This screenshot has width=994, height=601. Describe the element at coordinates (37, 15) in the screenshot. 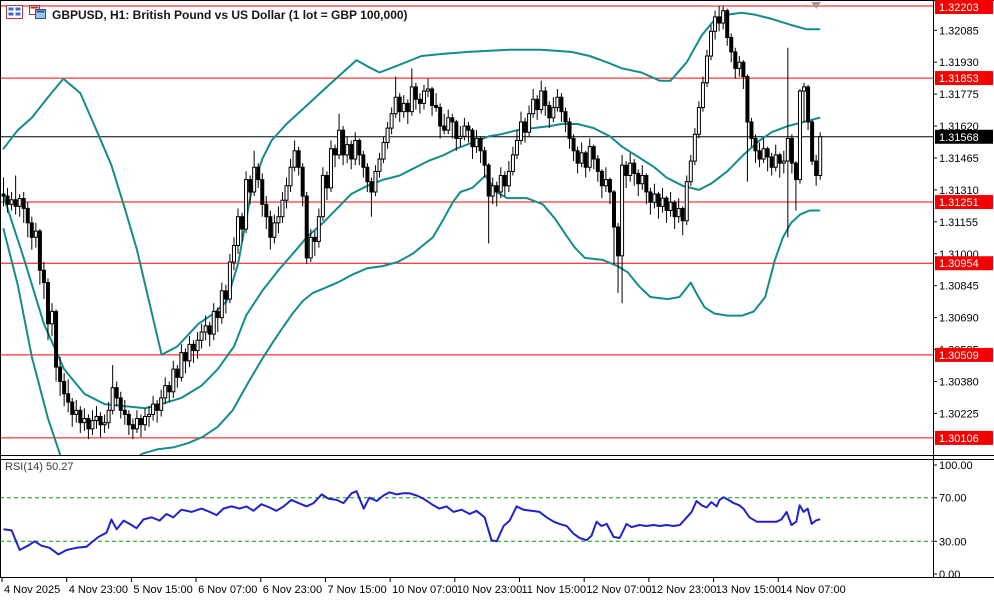

I see `chart-windows-icon` at that location.